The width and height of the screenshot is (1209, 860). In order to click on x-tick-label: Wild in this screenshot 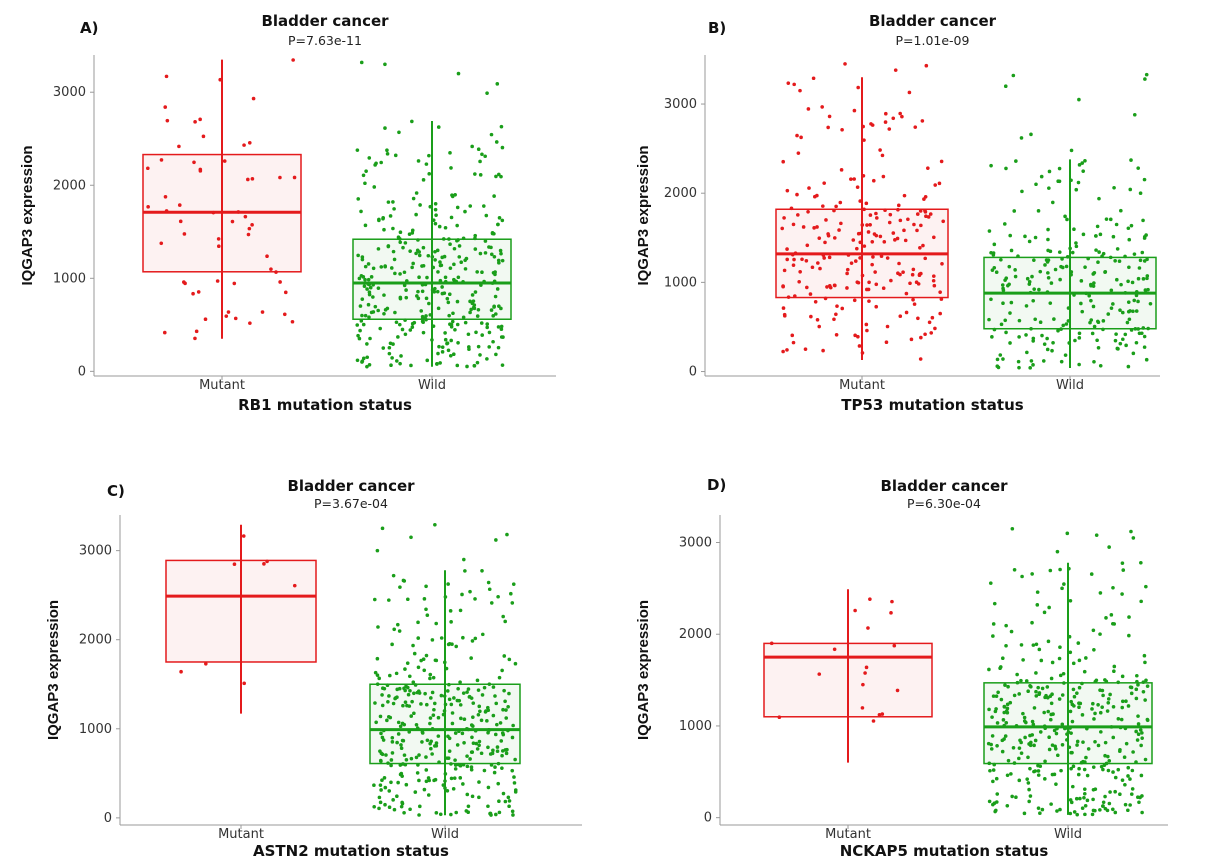, I will do `click(1068, 834)`.